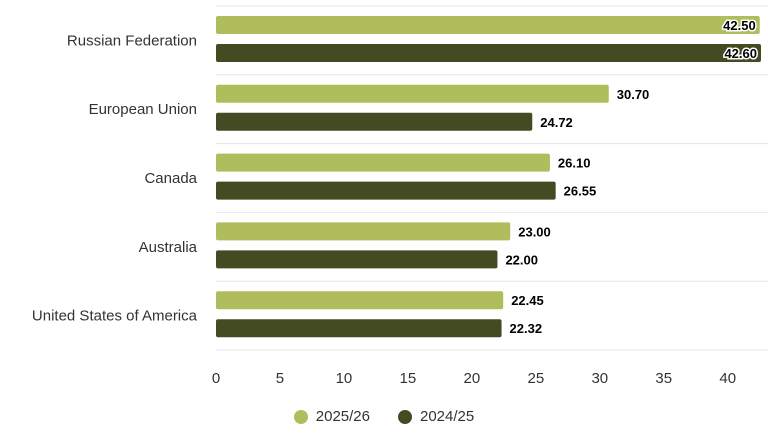 The image size is (768, 436). What do you see at coordinates (526, 328) in the screenshot?
I see `data-label-2024-25-united-states-of-america: 22.32` at bounding box center [526, 328].